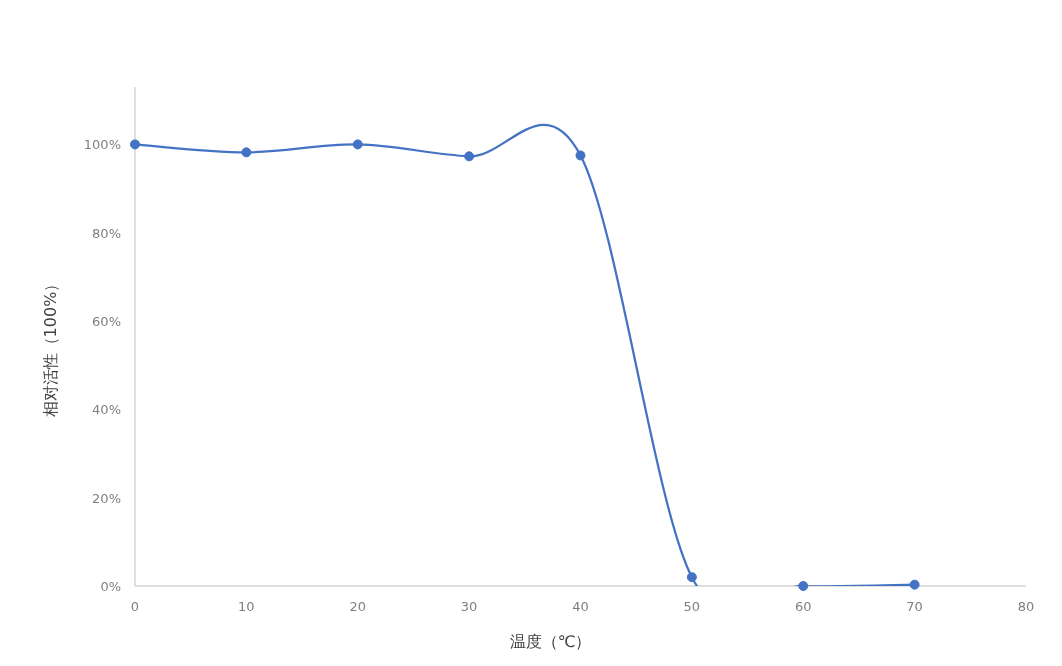  Describe the element at coordinates (135, 606) in the screenshot. I see `x-tick-label: 0` at that location.